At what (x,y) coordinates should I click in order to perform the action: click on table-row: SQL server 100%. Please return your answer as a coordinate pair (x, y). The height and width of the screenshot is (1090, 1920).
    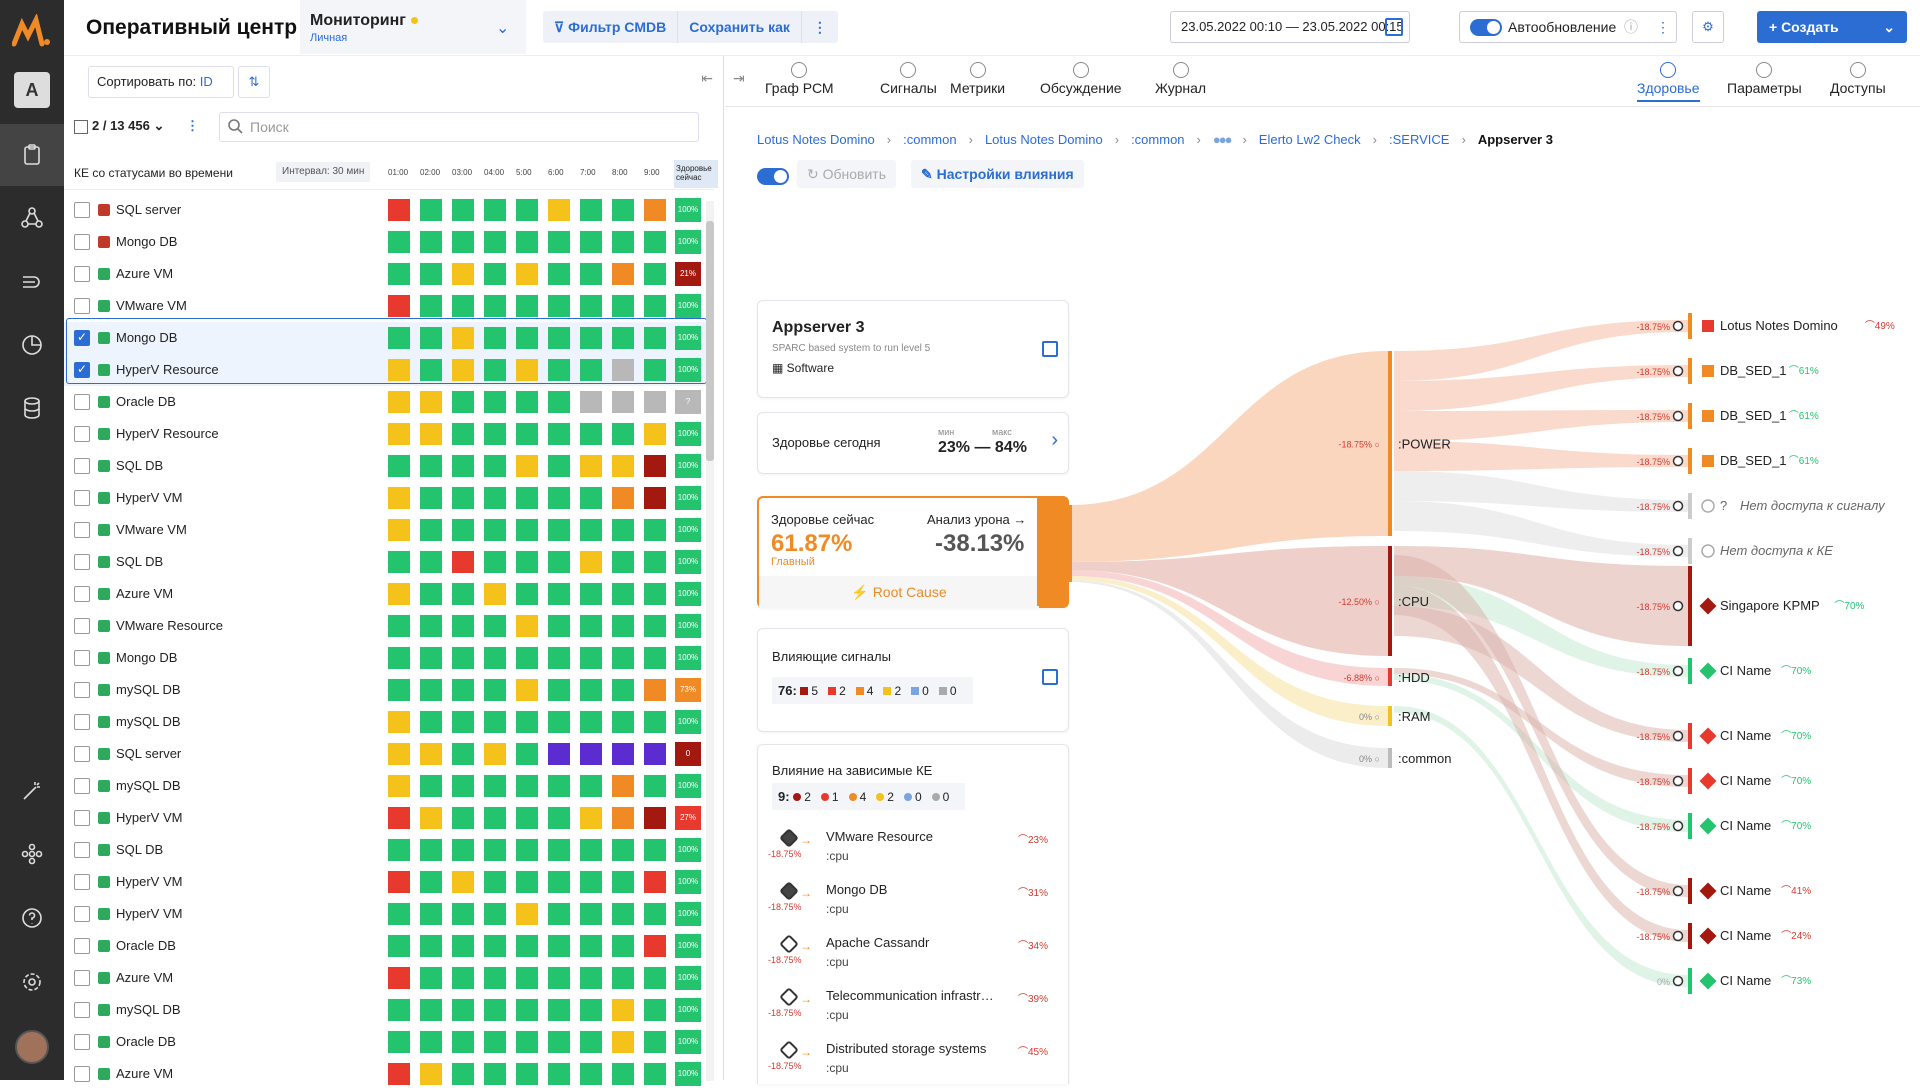
    Looking at the image, I should click on (389, 210).